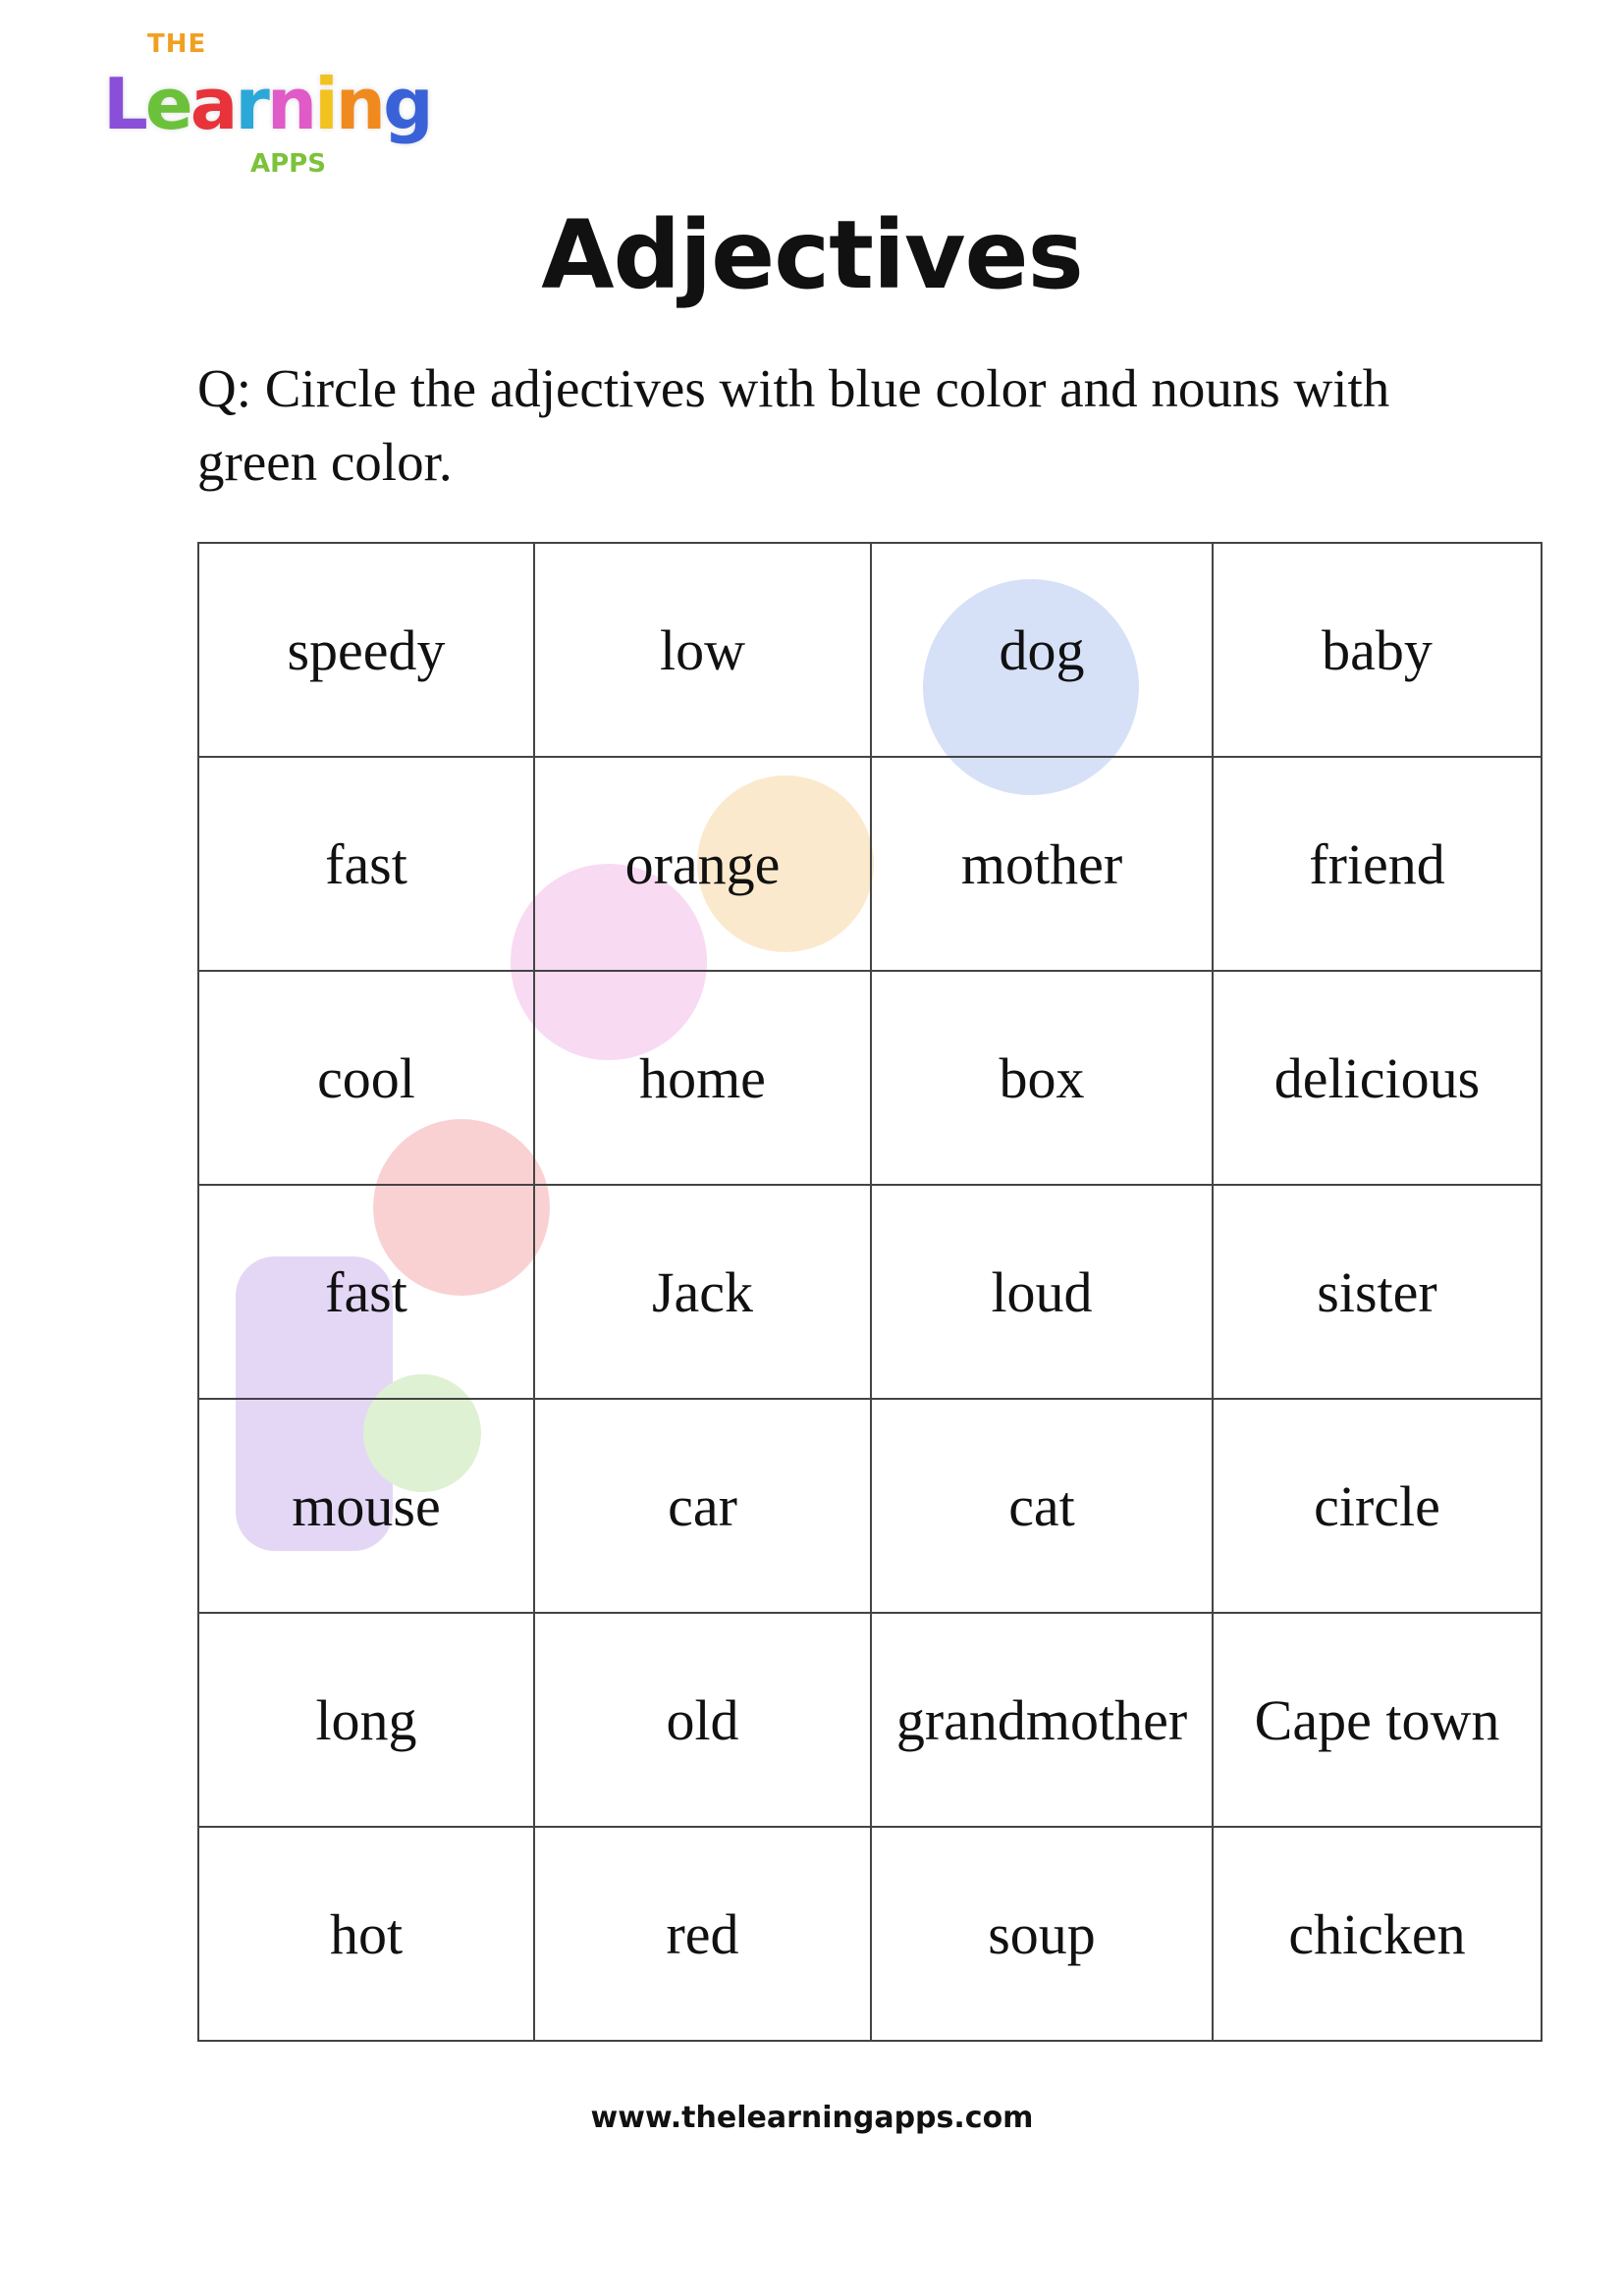 The width and height of the screenshot is (1624, 2296). I want to click on word-cell: Cape town, so click(1377, 1720).